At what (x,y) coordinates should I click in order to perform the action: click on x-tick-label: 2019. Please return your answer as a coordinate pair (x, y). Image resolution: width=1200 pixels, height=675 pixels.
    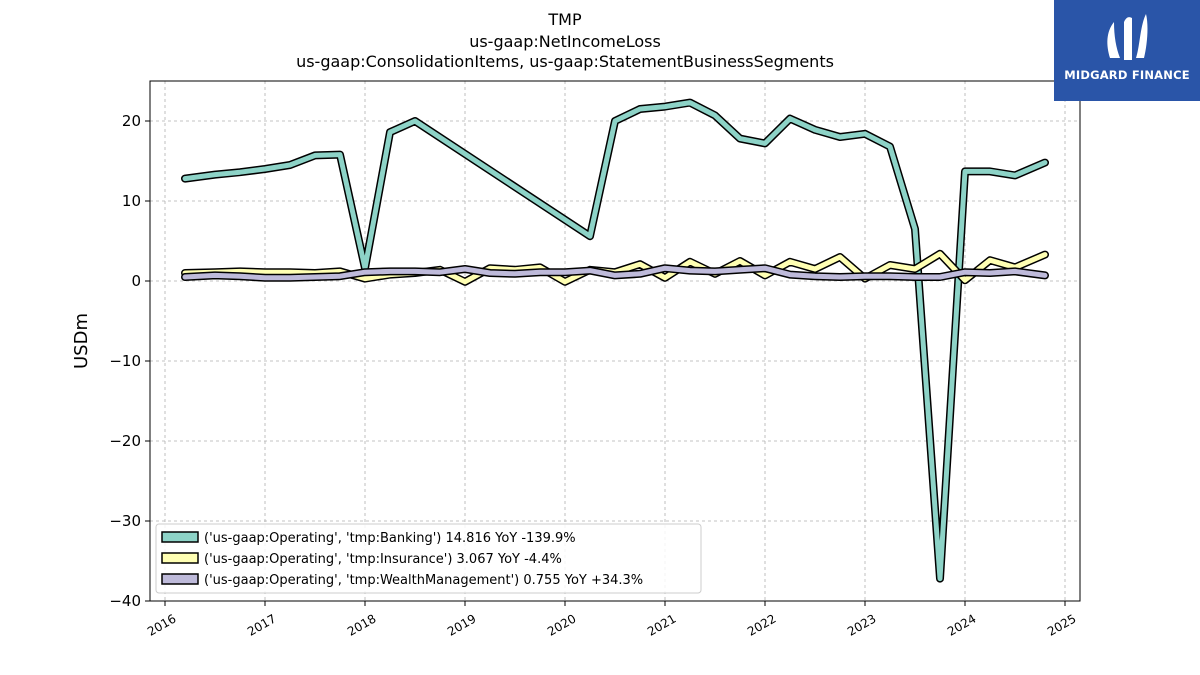
    Looking at the image, I should click on (461, 624).